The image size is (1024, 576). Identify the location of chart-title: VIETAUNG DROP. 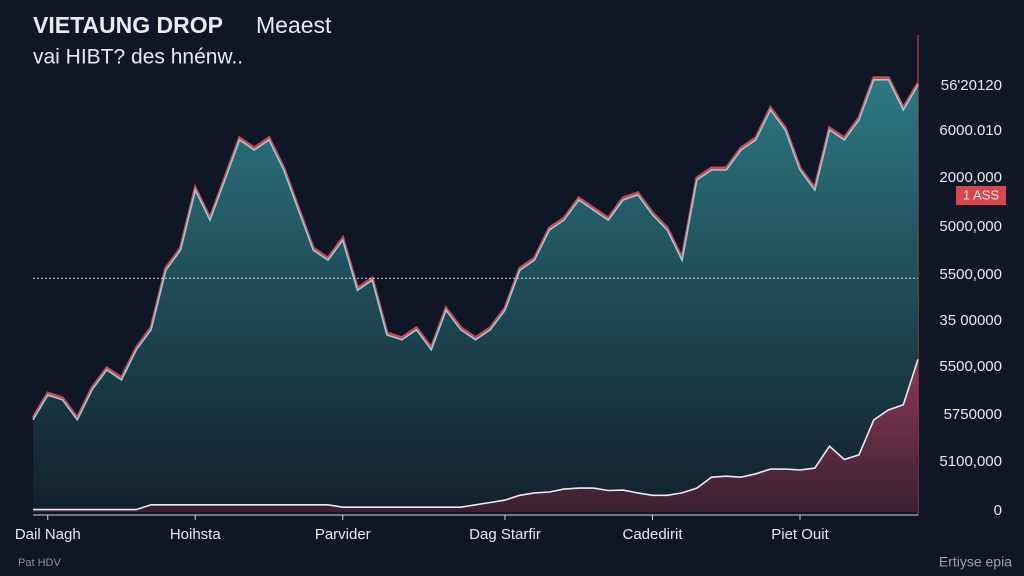
(128, 25).